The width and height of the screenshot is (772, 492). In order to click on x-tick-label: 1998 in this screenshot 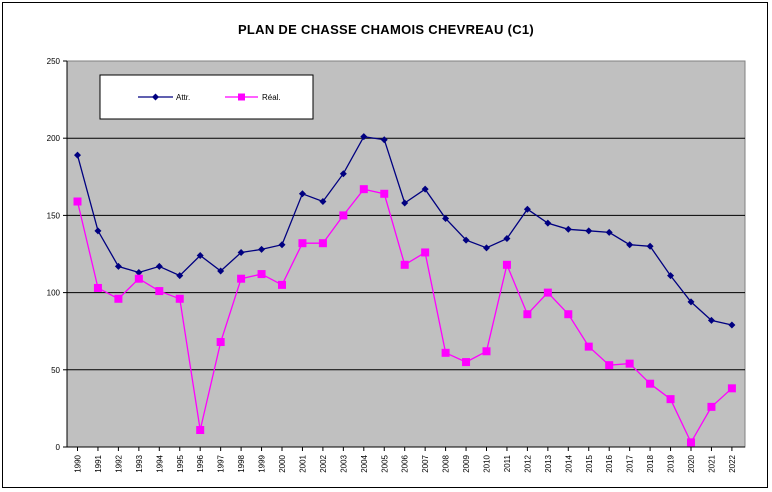, I will do `click(241, 463)`.